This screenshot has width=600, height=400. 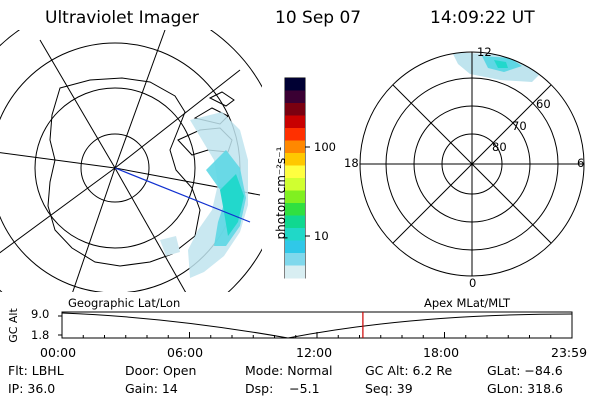 What do you see at coordinates (467, 303) in the screenshot?
I see `timeline-title-right: Apex MLat/MLT` at bounding box center [467, 303].